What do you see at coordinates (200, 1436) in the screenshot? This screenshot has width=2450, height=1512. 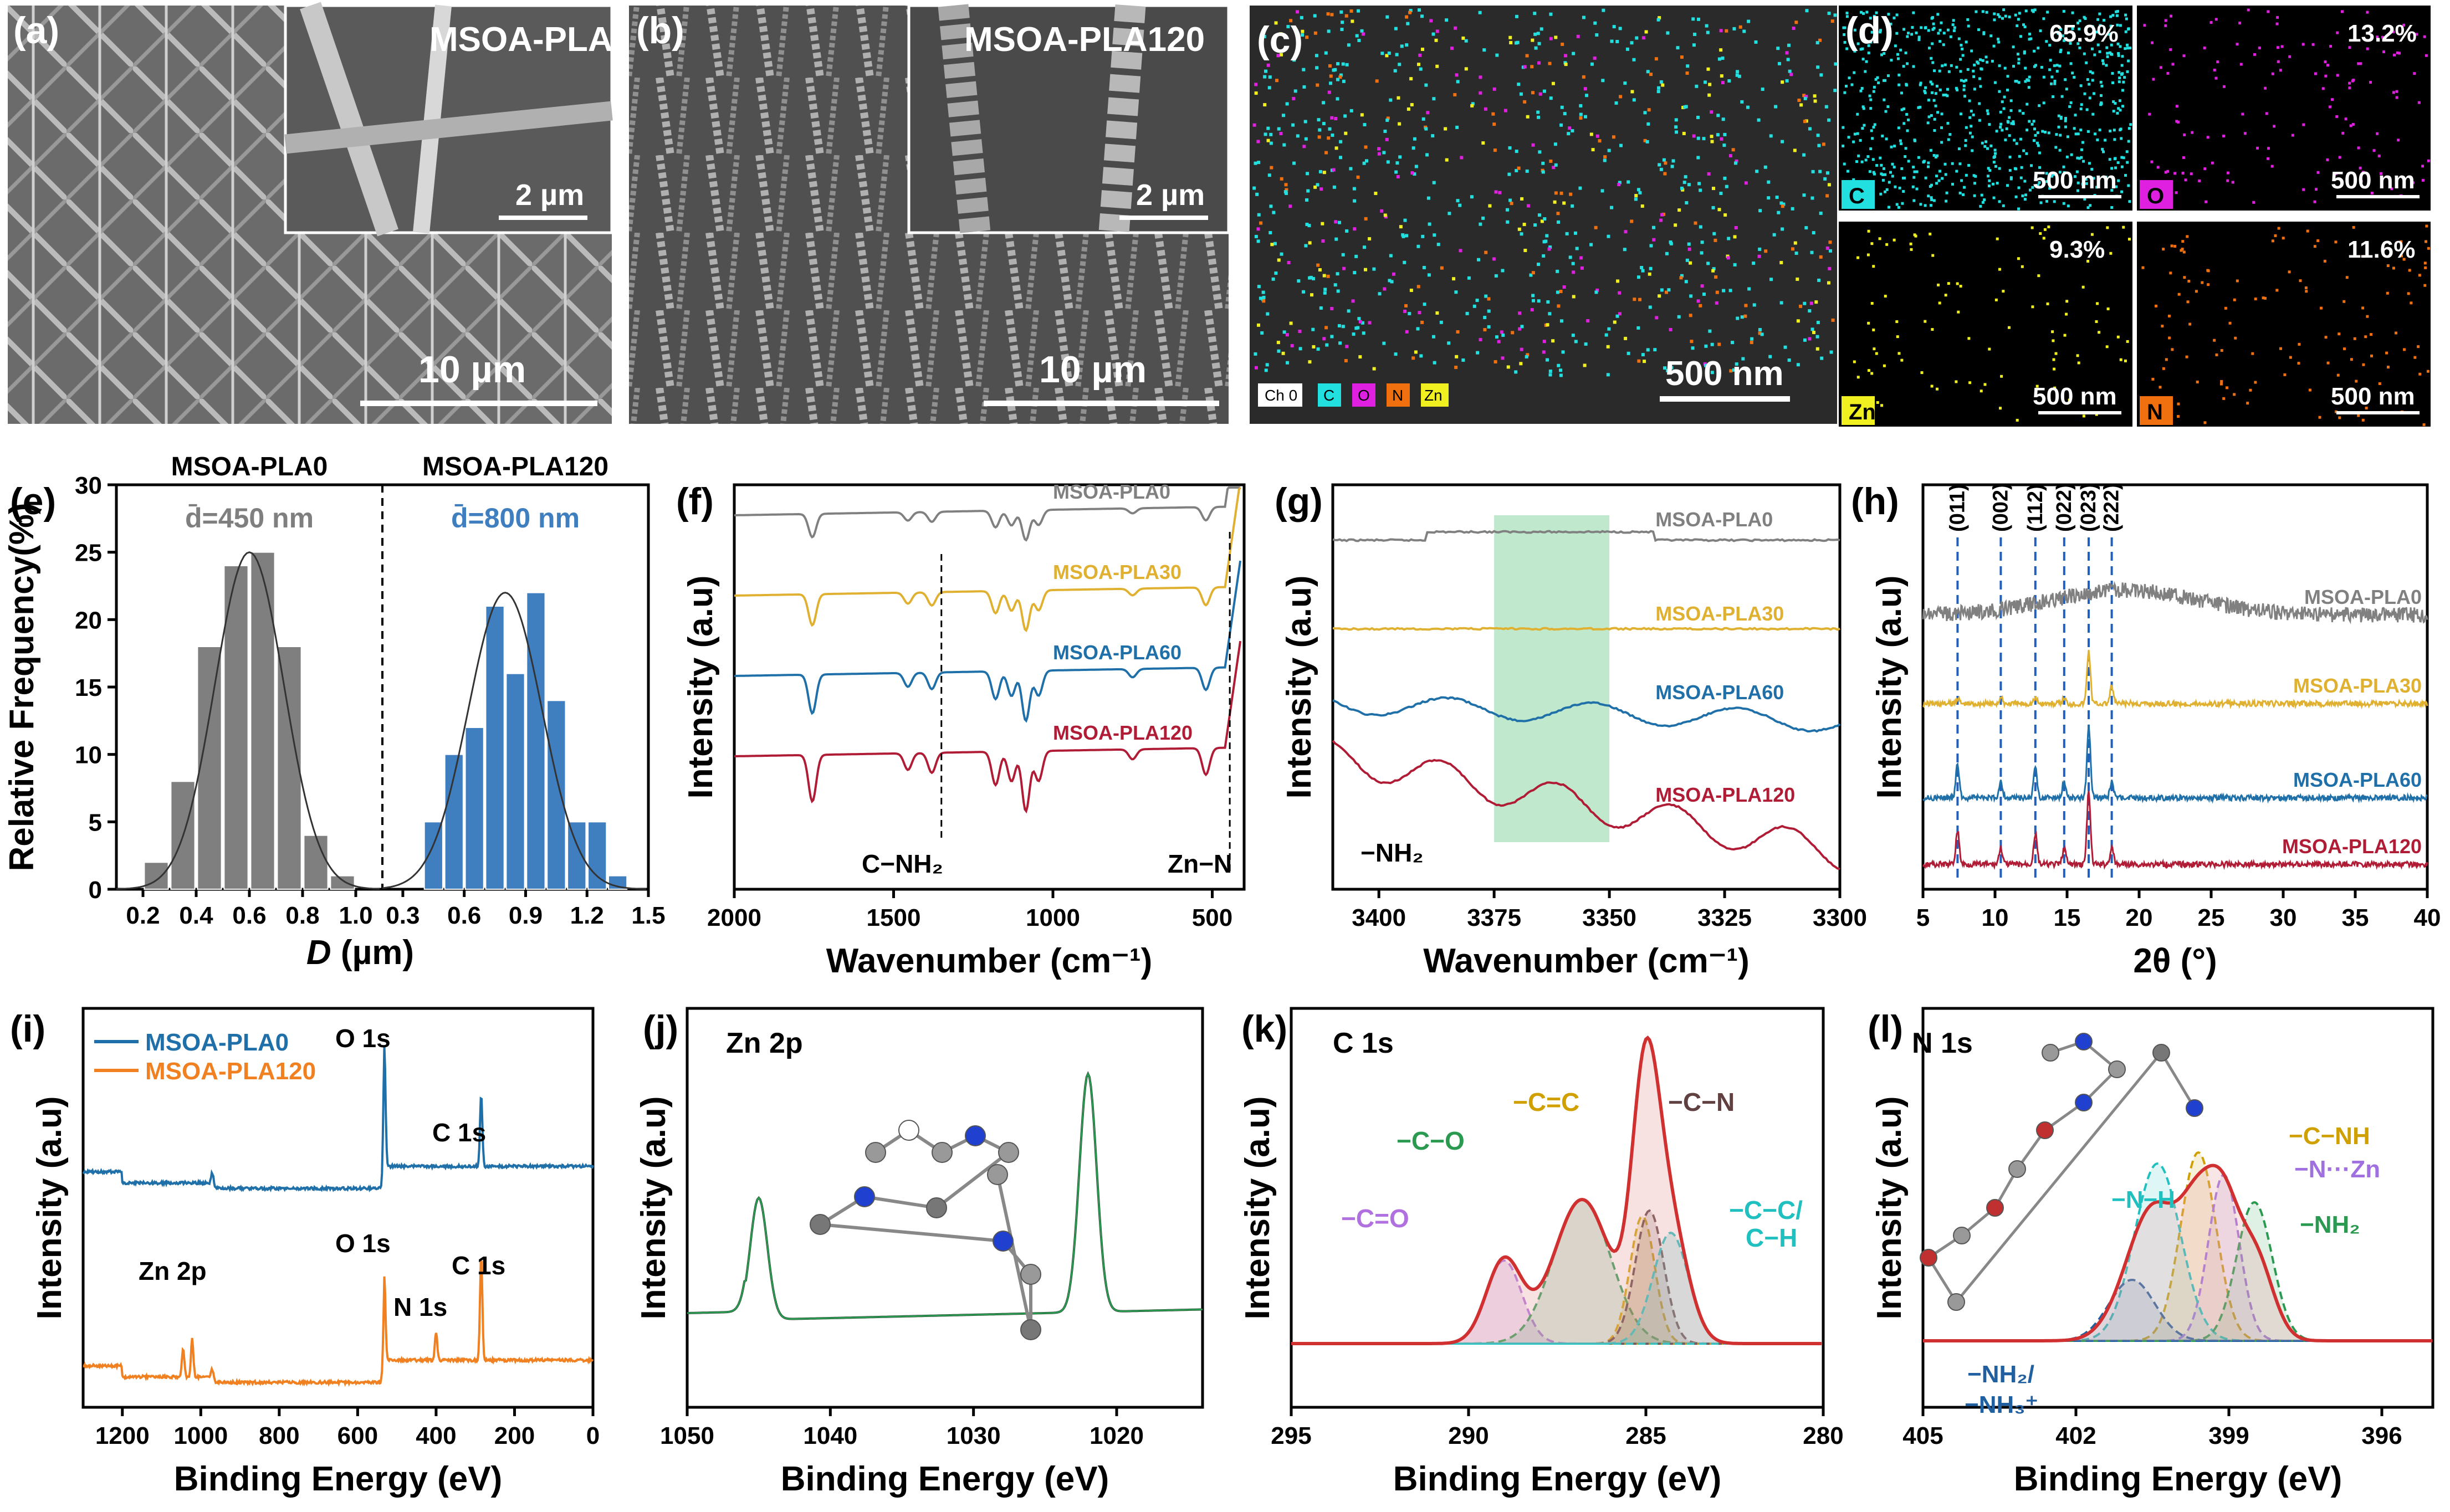 I see `x-tick-label: 1000` at bounding box center [200, 1436].